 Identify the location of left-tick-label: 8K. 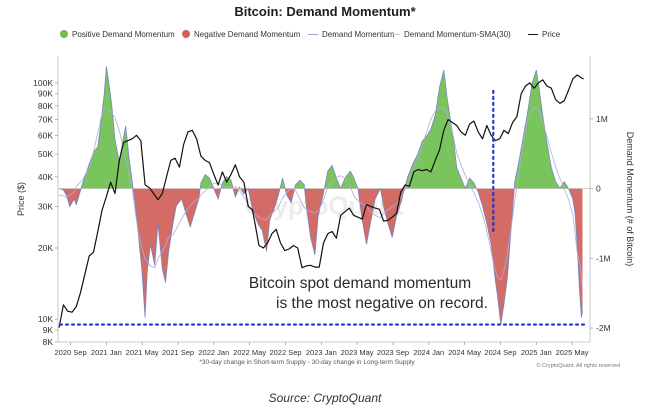
(48, 342).